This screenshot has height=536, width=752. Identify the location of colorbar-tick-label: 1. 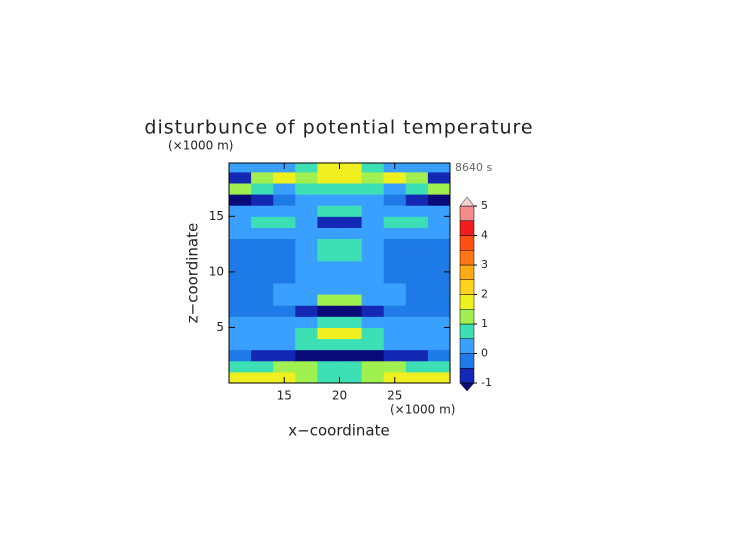
(484, 323).